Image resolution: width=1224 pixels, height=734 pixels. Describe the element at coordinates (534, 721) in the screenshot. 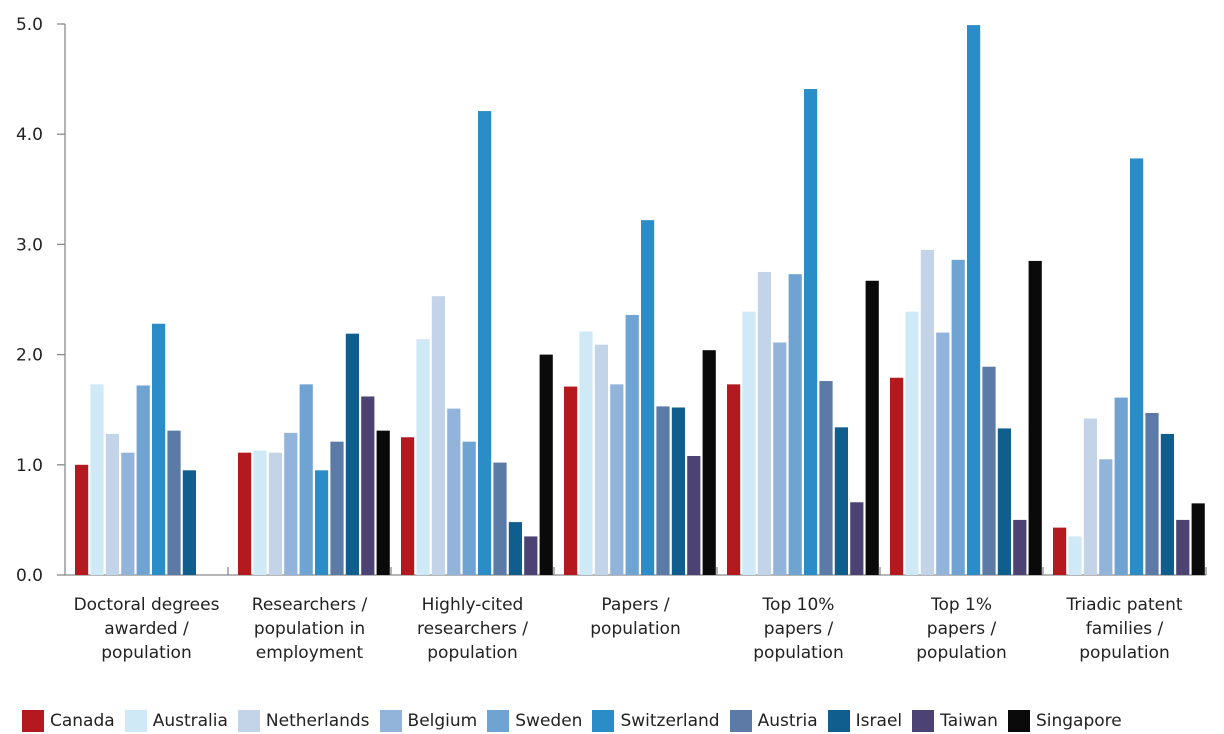

I see `legend-item-sweden: Sweden` at that location.